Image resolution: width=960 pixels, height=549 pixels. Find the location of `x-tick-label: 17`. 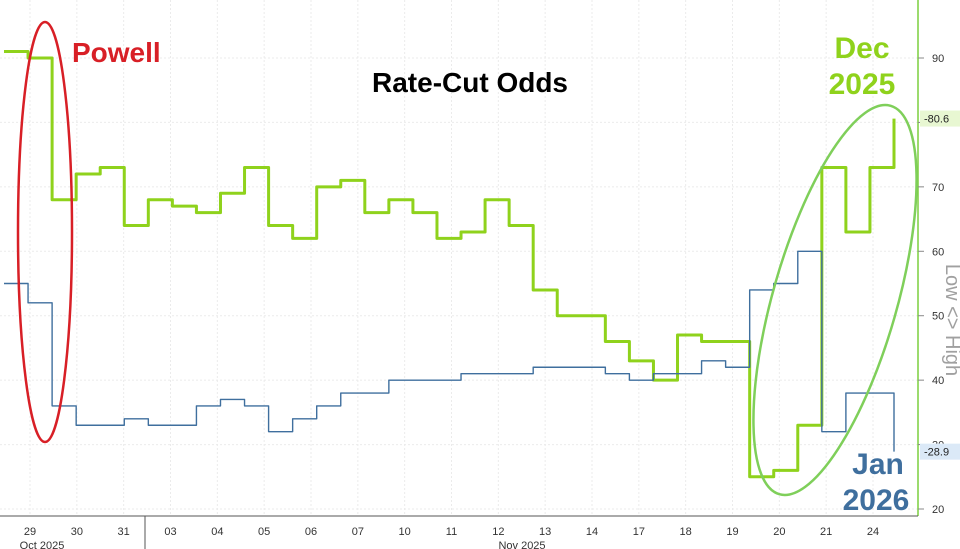

x-tick-label: 17 is located at coordinates (639, 532).